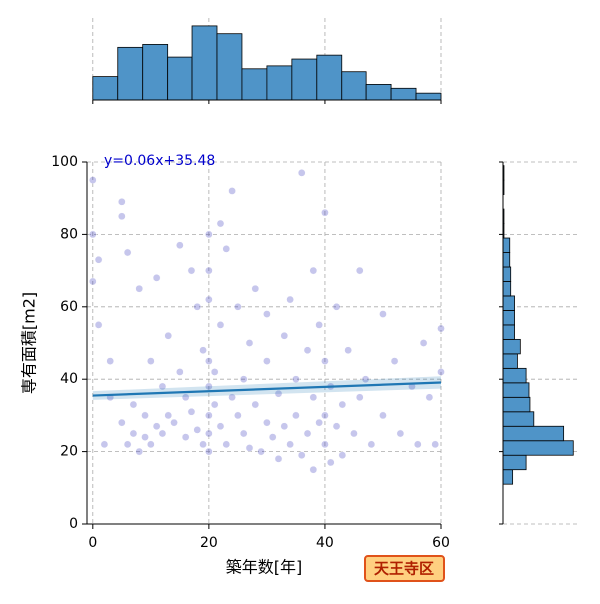 This screenshot has width=600, height=604. What do you see at coordinates (441, 543) in the screenshot?
I see `x-tick-label: 60` at bounding box center [441, 543].